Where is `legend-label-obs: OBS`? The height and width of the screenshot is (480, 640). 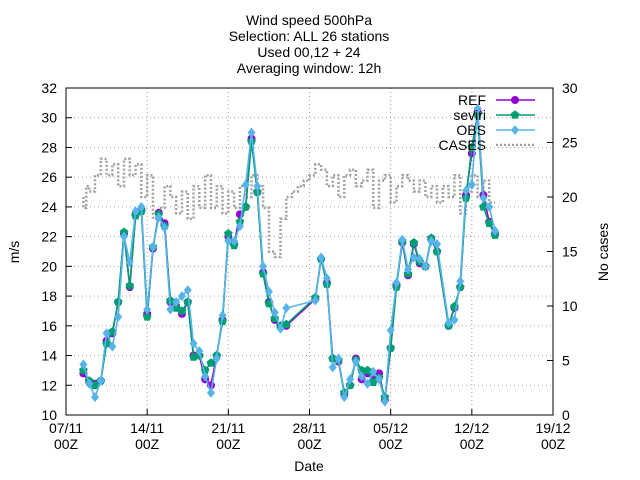 legend-label-obs: OBS is located at coordinates (471, 130).